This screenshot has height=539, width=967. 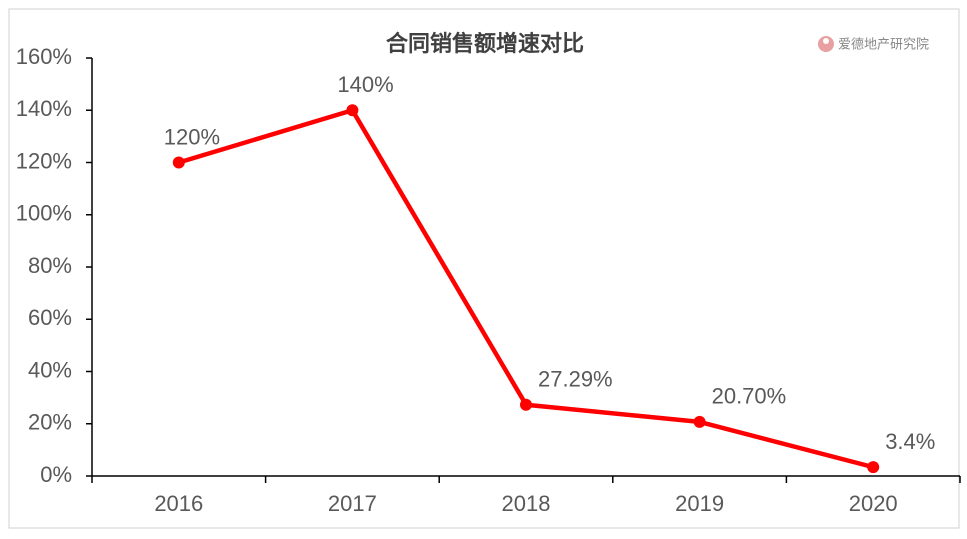 What do you see at coordinates (50, 369) in the screenshot?
I see `y-tick-label: 40%` at bounding box center [50, 369].